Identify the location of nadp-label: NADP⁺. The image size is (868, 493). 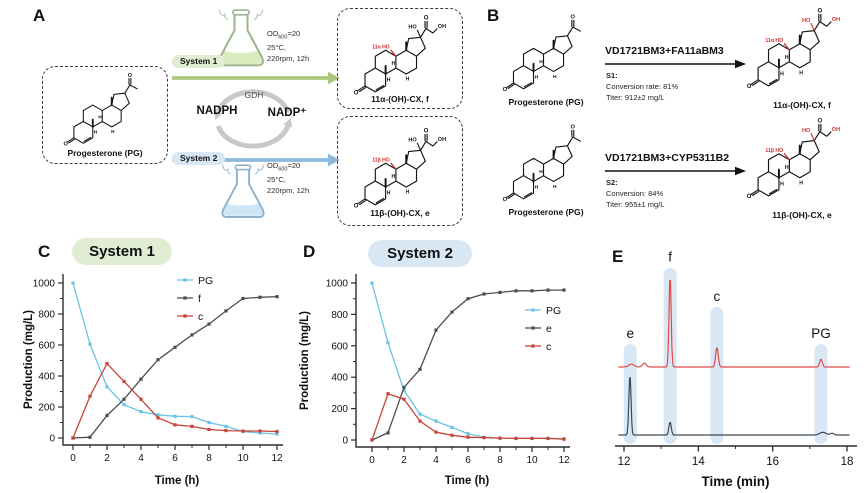
(287, 113).